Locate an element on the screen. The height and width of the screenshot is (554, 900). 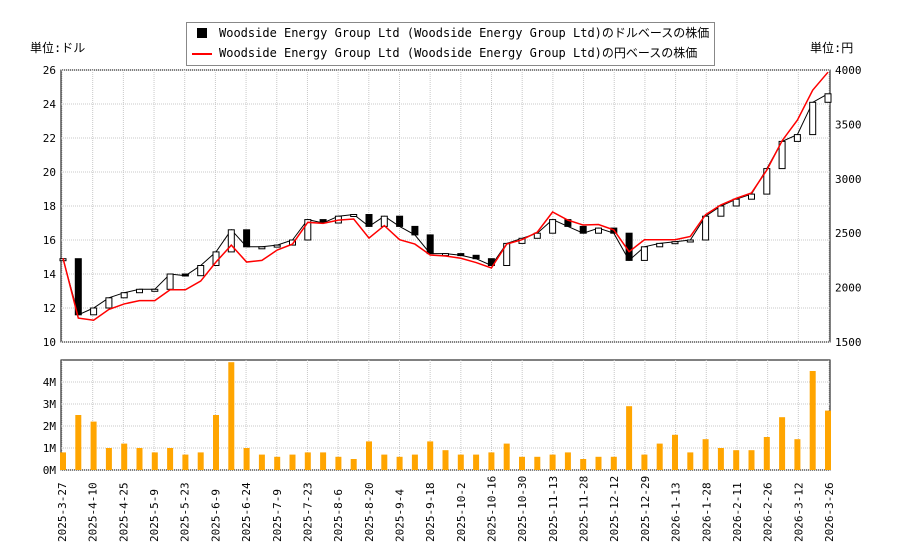
y-left-tick-label: 22 is located at coordinates (49, 138).